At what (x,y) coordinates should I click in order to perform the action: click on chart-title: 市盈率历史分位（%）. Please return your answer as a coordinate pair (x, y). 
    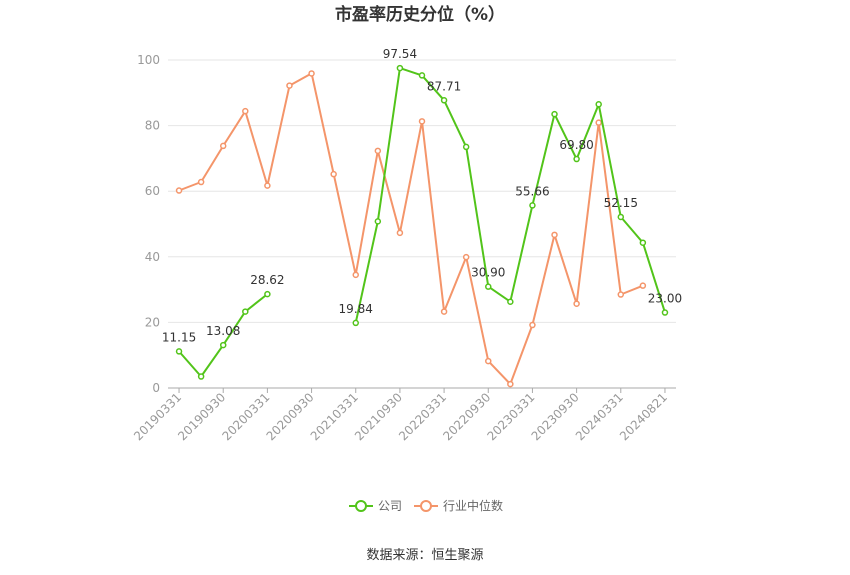
    Looking at the image, I should click on (420, 14).